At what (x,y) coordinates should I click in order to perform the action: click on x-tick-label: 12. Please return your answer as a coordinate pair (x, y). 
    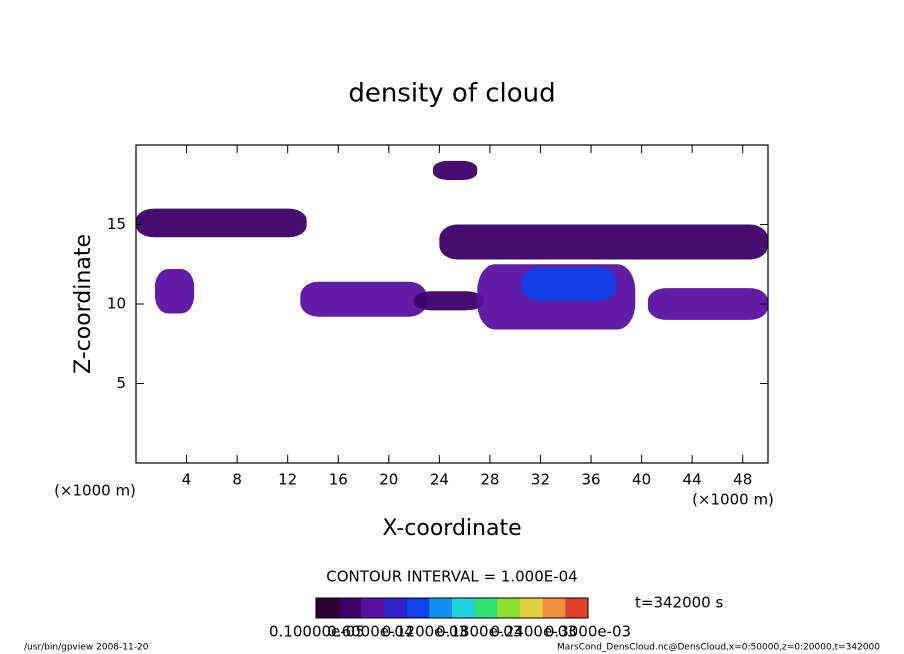
    Looking at the image, I should click on (287, 480).